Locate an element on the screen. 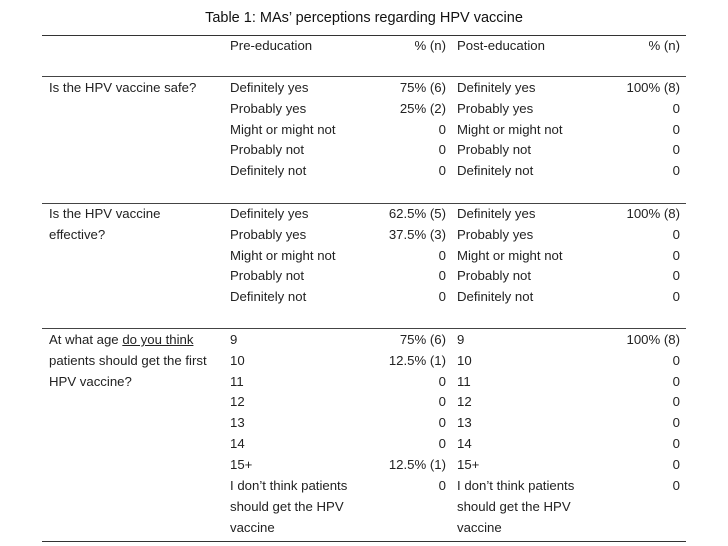 The height and width of the screenshot is (546, 728). question-age-prefix: At what age is located at coordinates (86, 339).